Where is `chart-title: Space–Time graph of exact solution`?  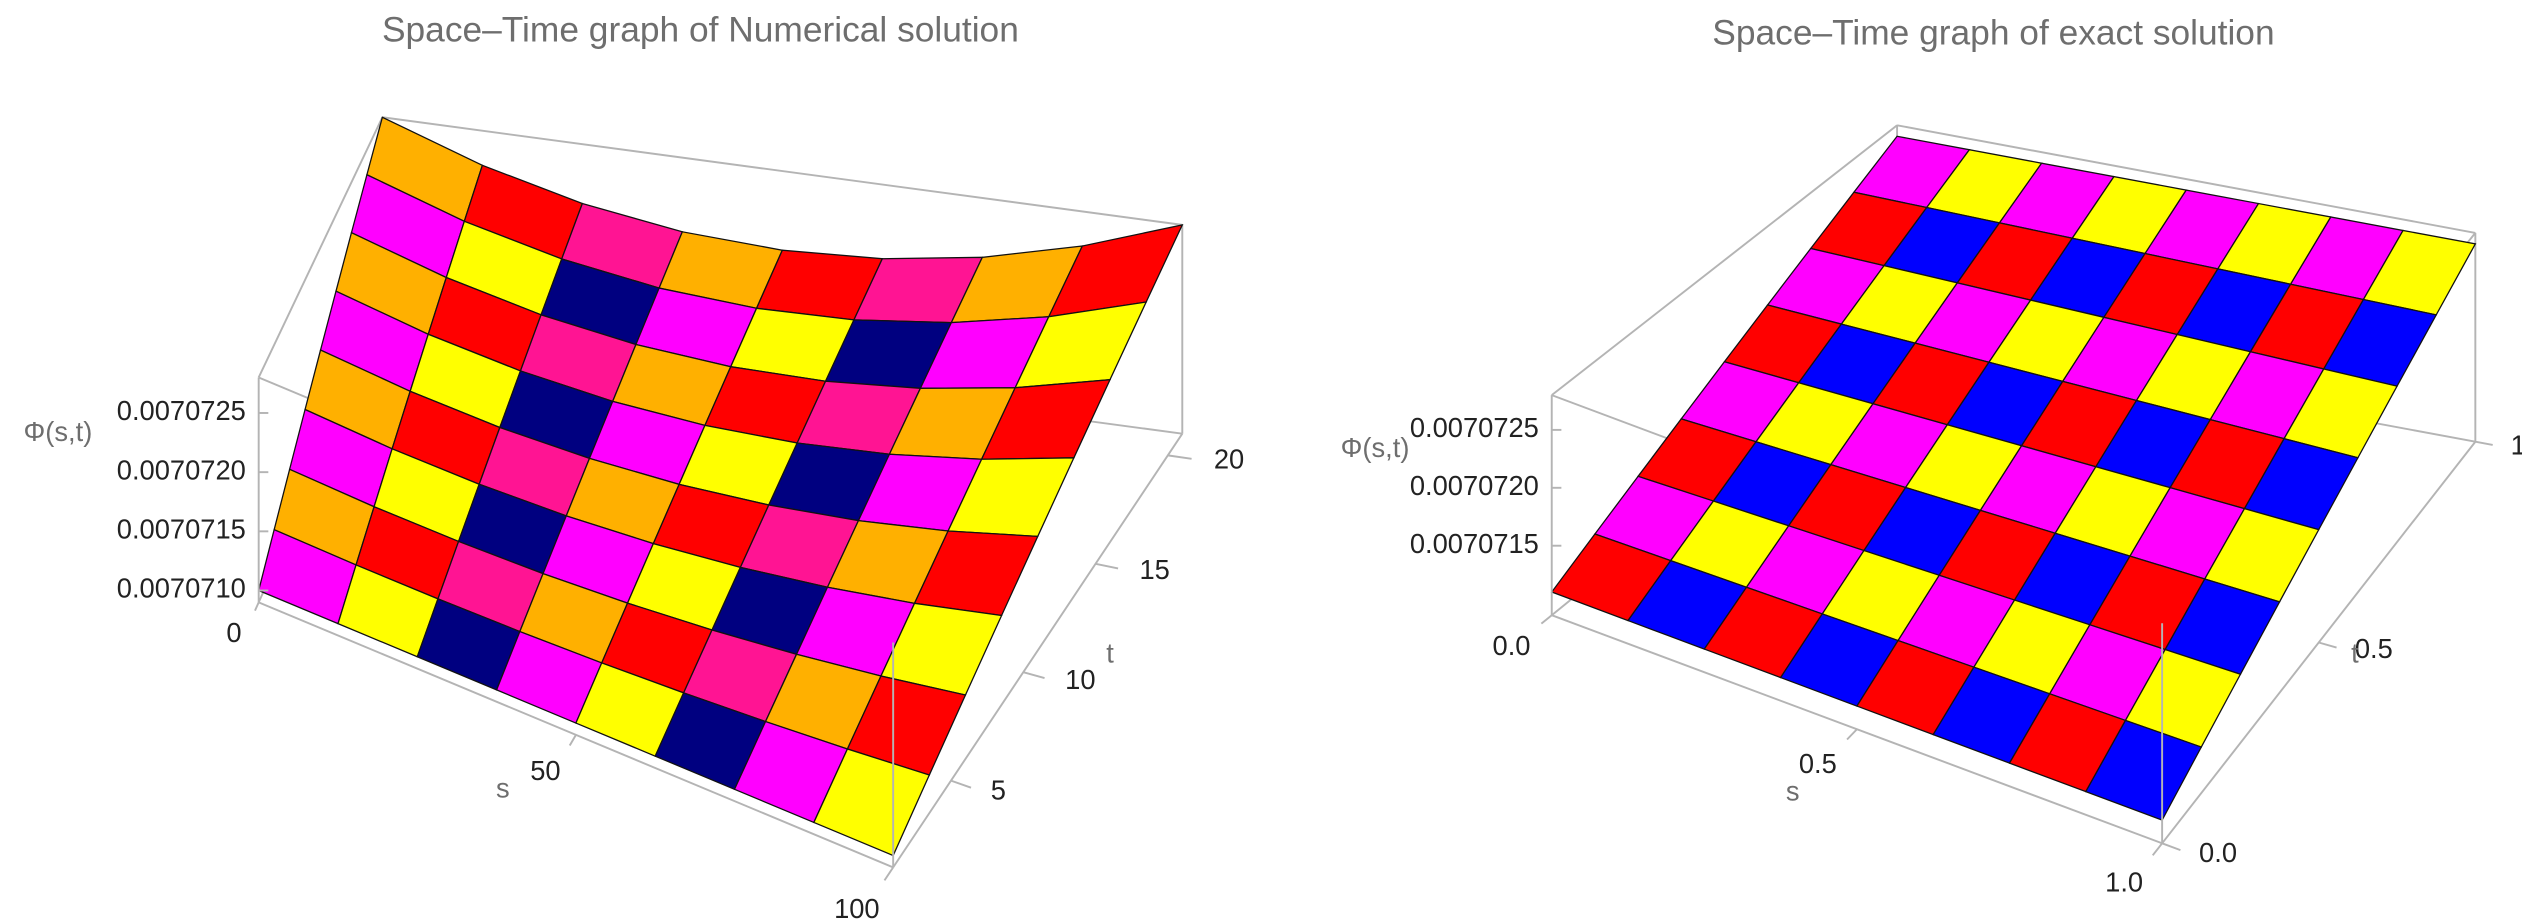
chart-title: Space–Time graph of exact solution is located at coordinates (1993, 33).